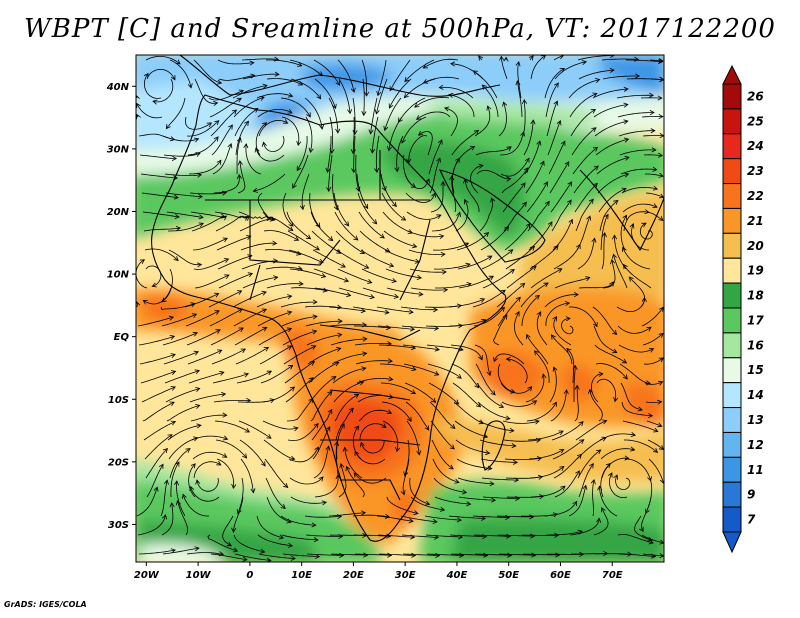 The height and width of the screenshot is (618, 800). I want to click on lon-tick-label: 10E, so click(301, 575).